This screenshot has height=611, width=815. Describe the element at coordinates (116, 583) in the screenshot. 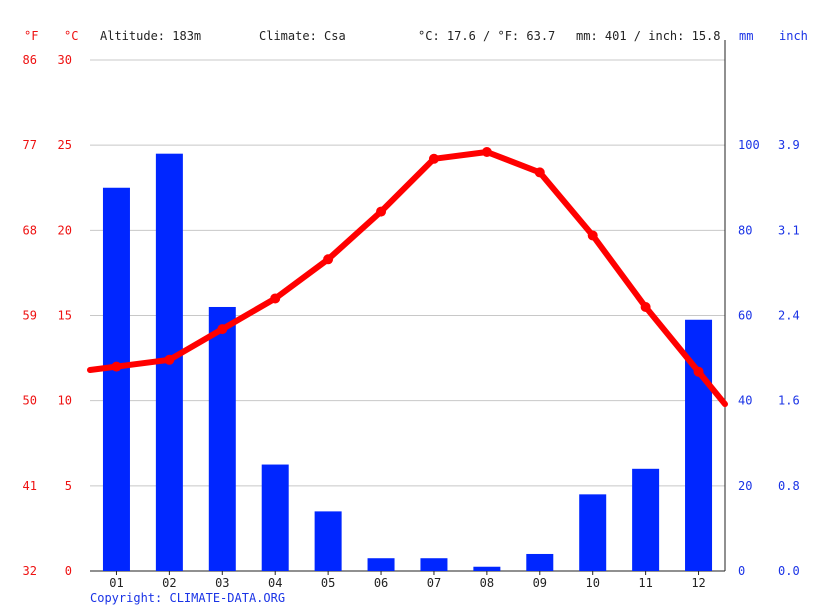

I see `month-tick-label: 01` at that location.